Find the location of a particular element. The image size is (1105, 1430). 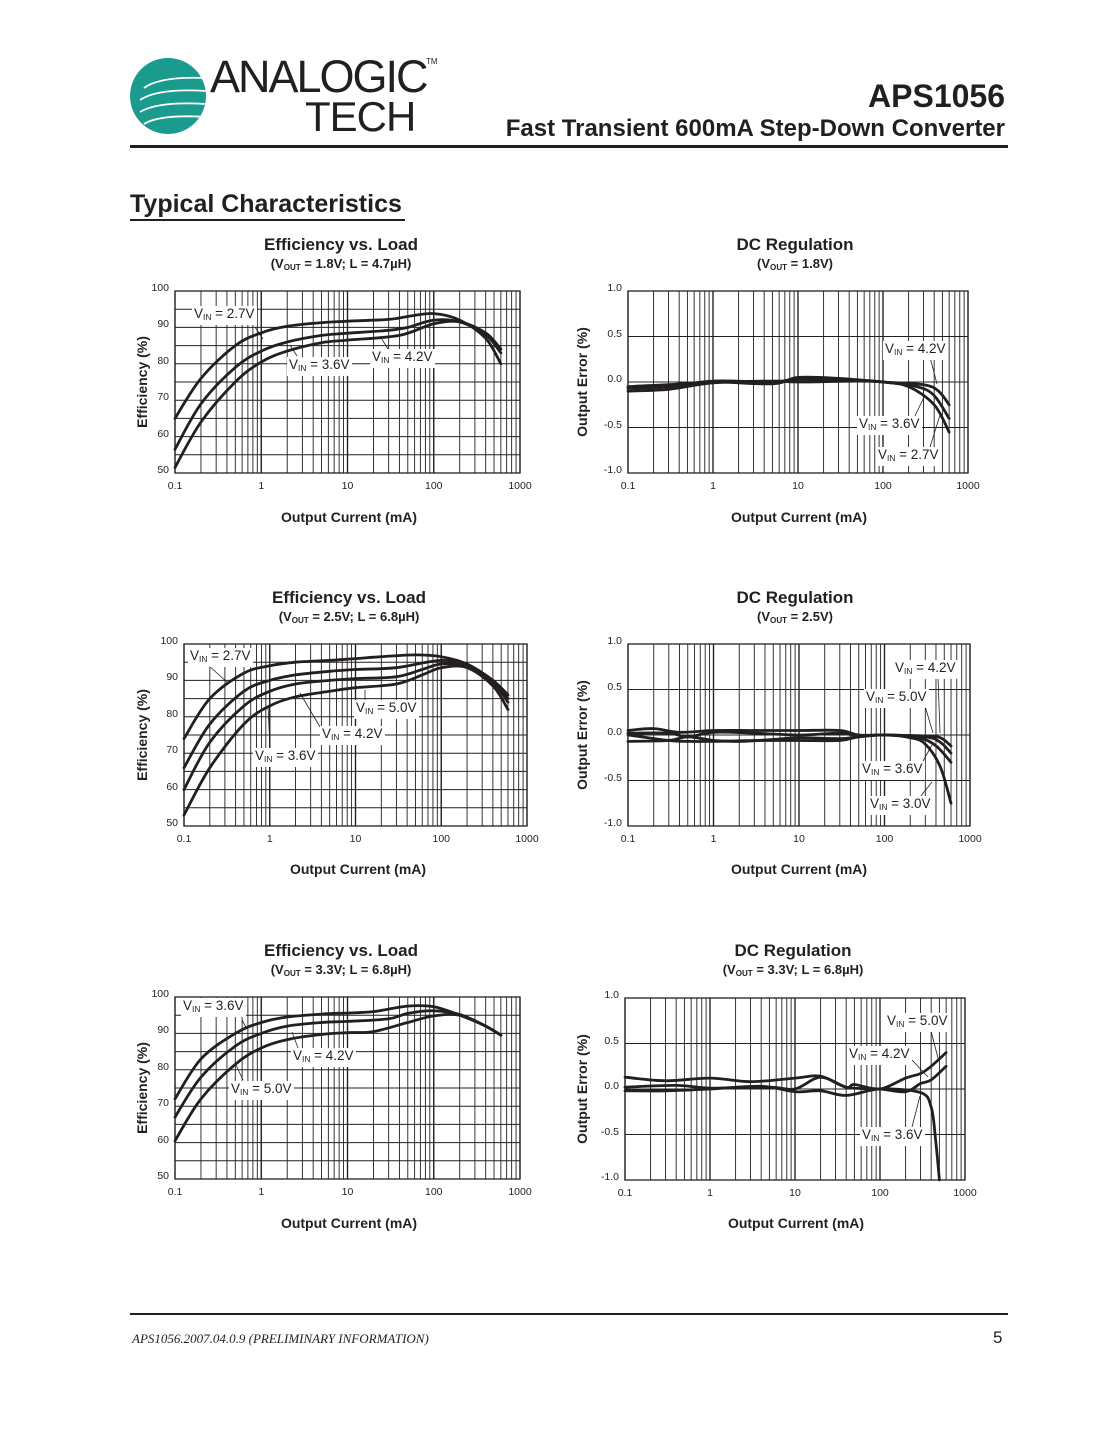

subtitle-post: = 2.5V; L = 6.8µH) is located at coordinates (364, 616).